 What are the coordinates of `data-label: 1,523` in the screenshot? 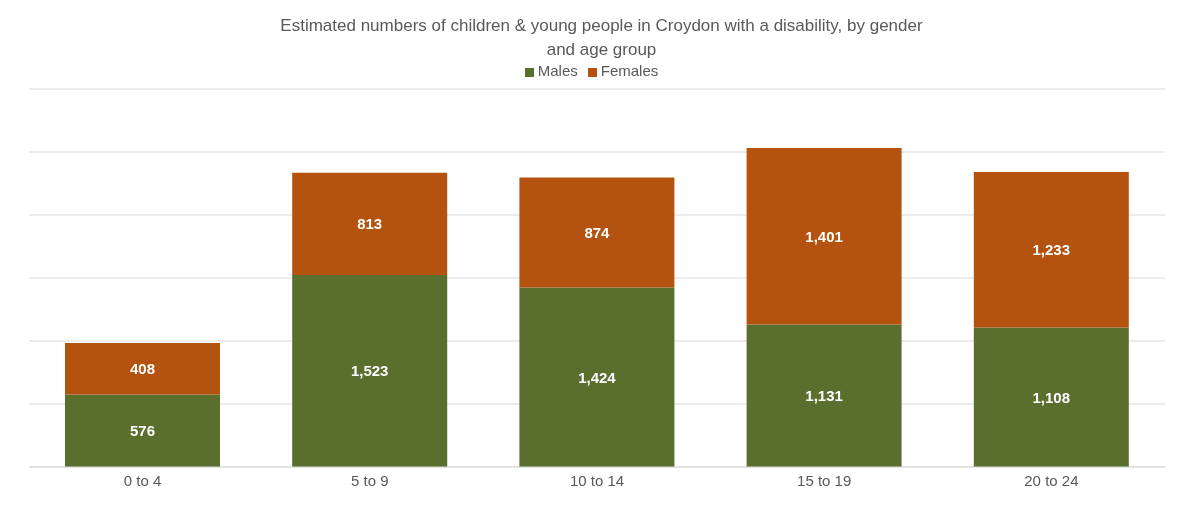 It's located at (369, 371).